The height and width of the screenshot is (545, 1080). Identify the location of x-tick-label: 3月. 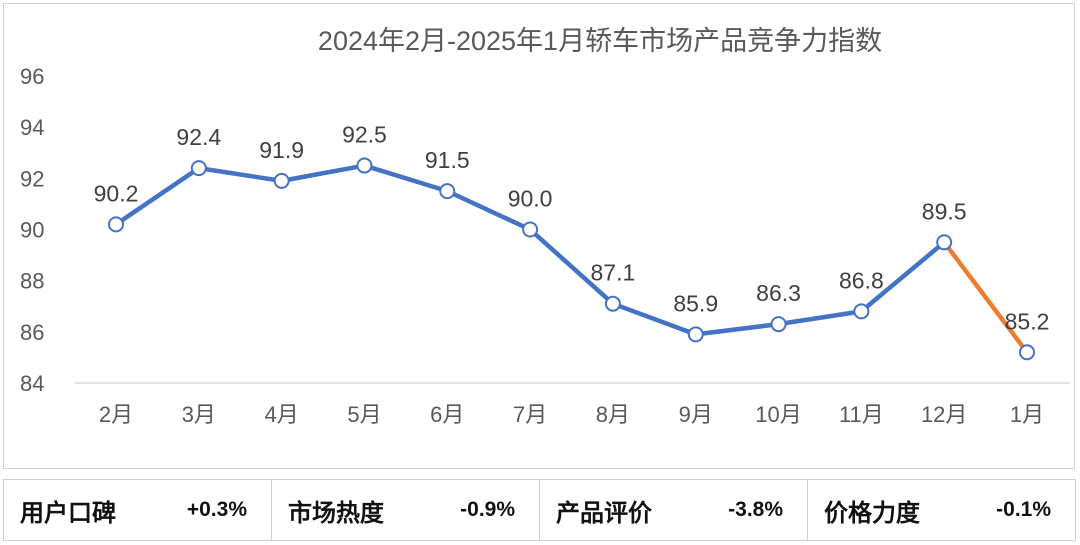
(199, 414).